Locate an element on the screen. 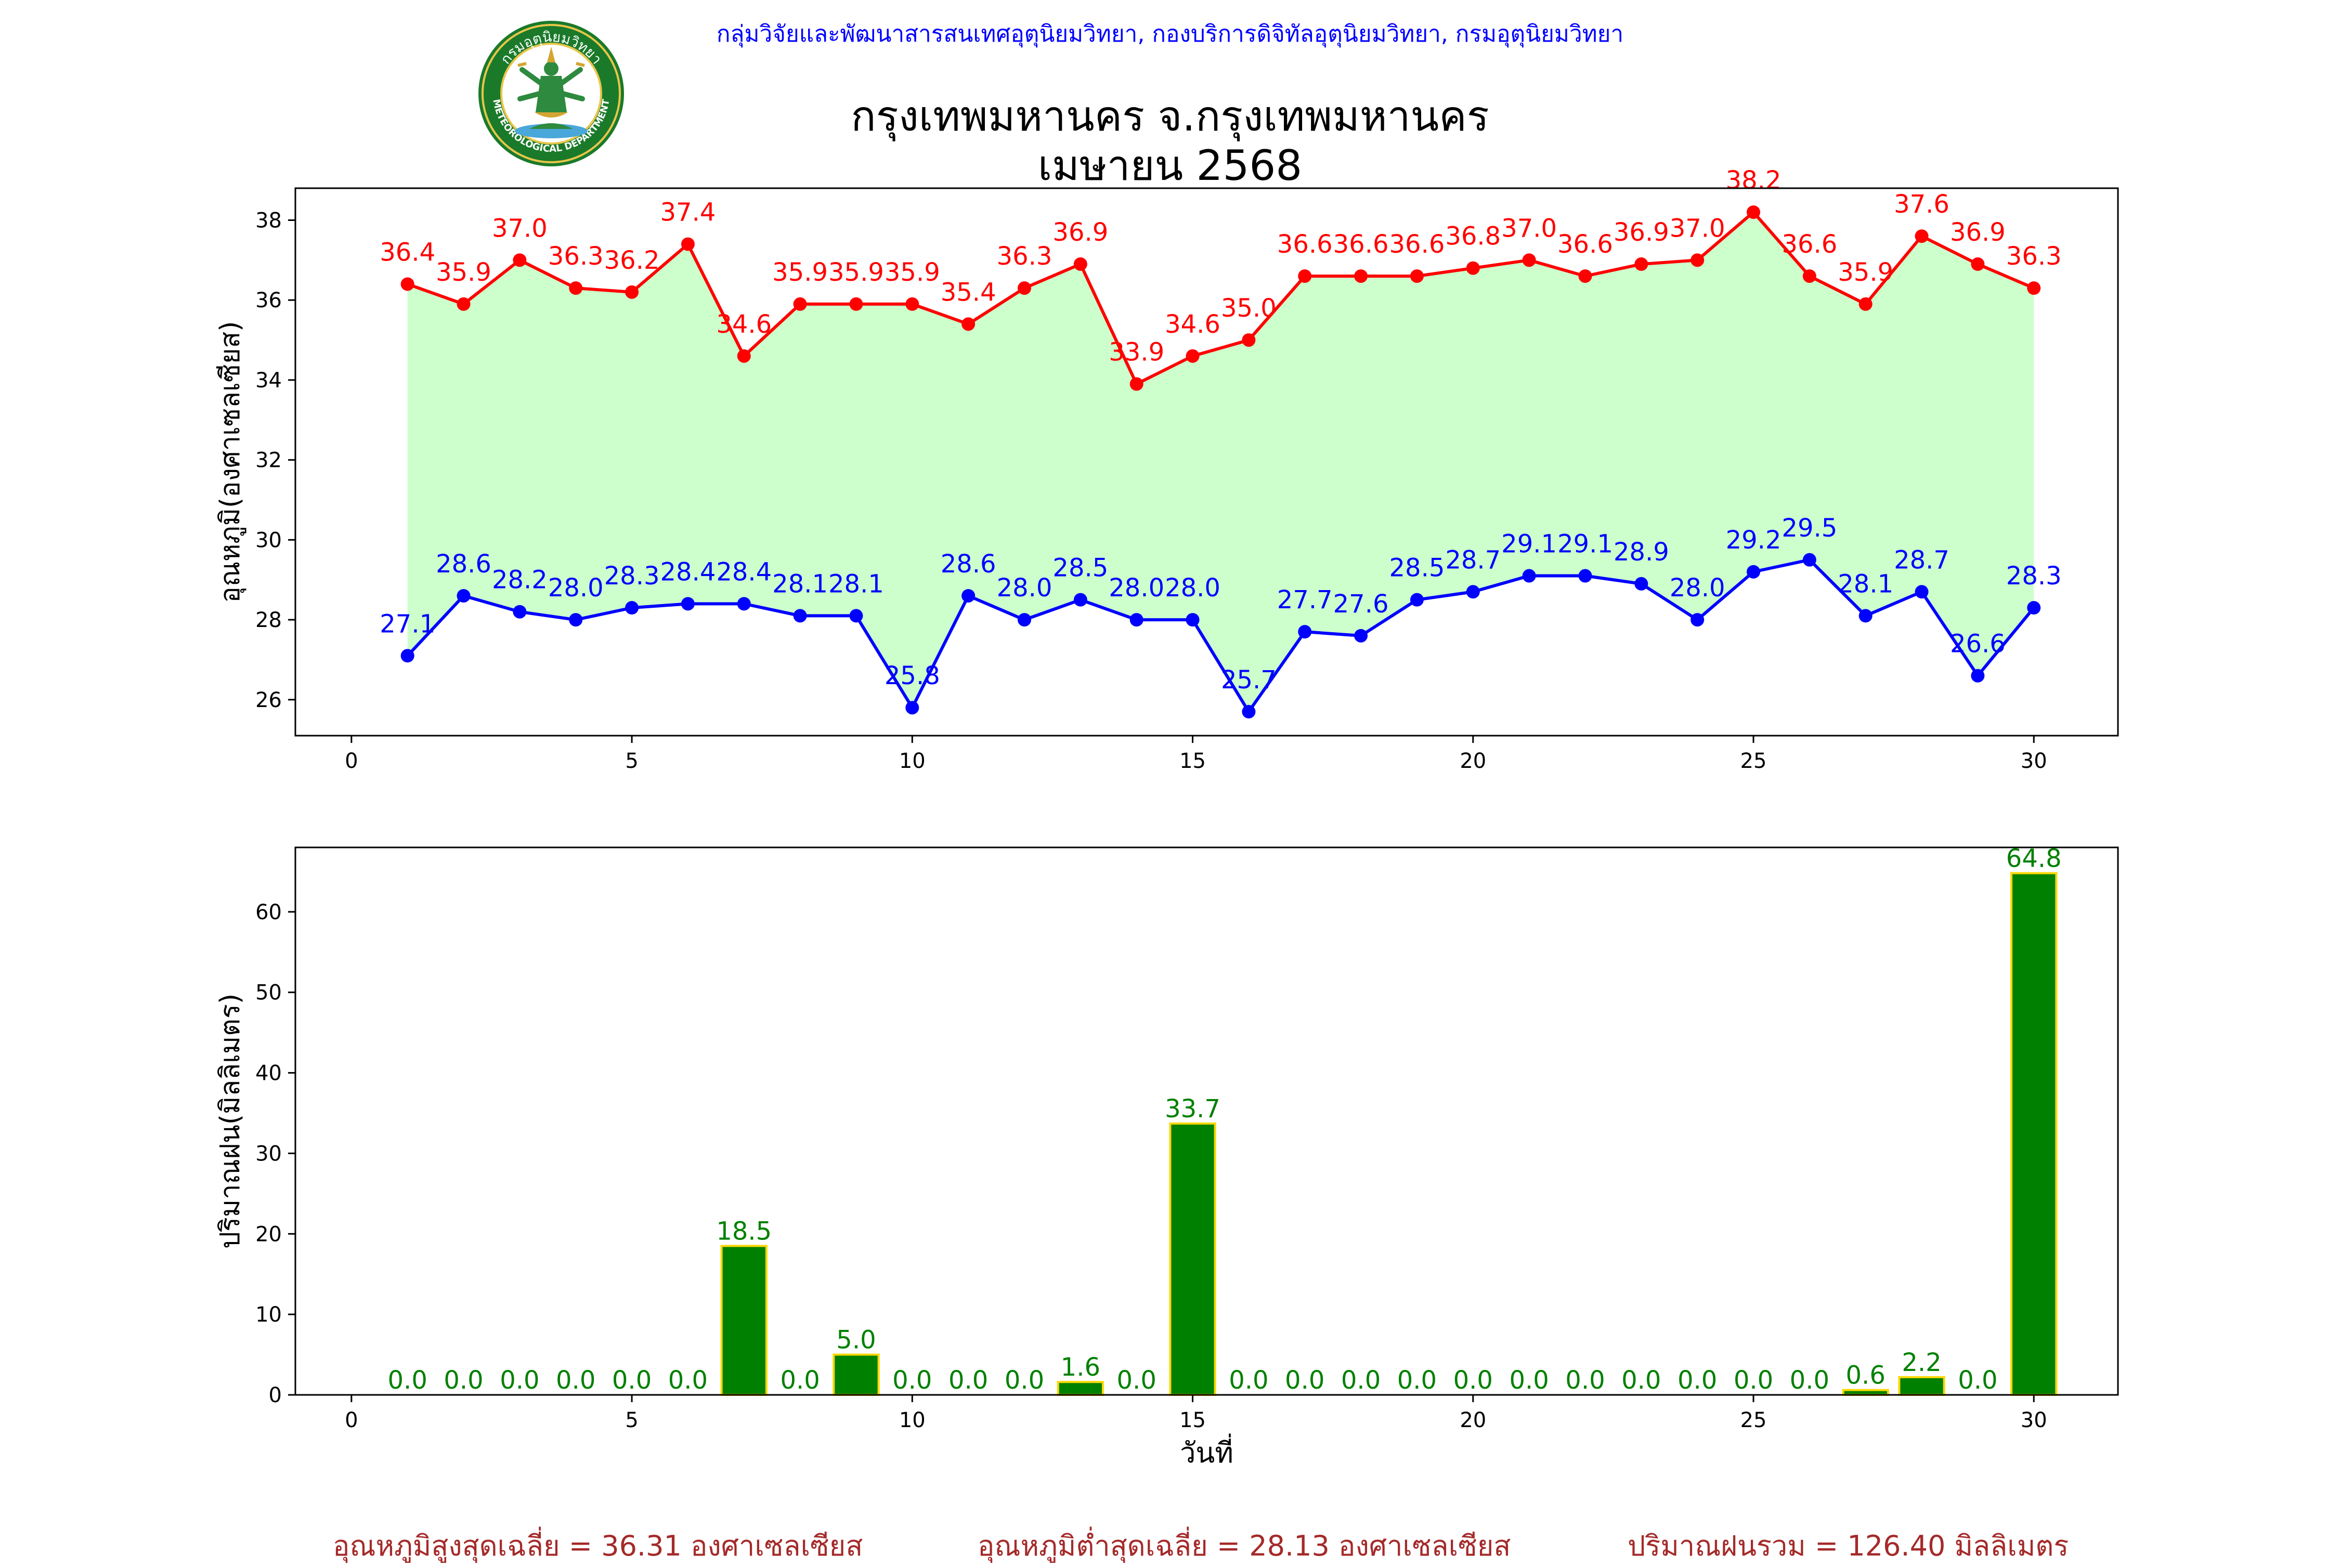 This screenshot has width=2340, height=1568. min-temp-label: 28.1 is located at coordinates (856, 583).